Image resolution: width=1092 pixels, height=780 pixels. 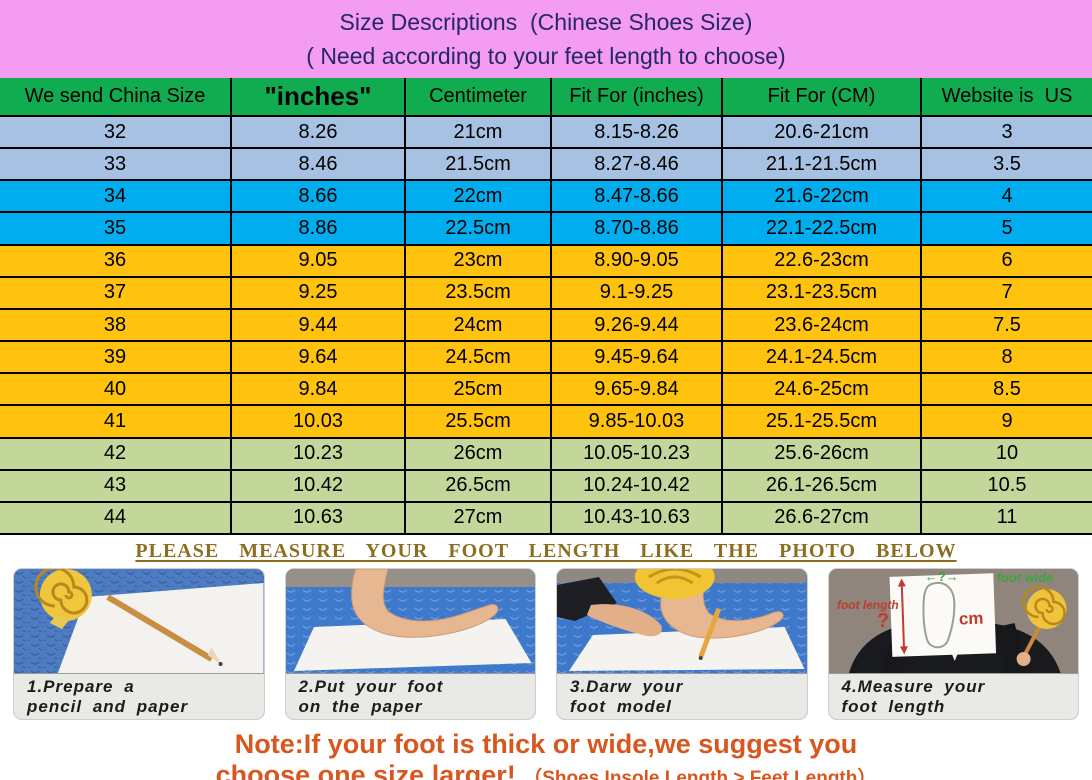 What do you see at coordinates (317, 164) in the screenshot?
I see `table-cell: 8.46` at bounding box center [317, 164].